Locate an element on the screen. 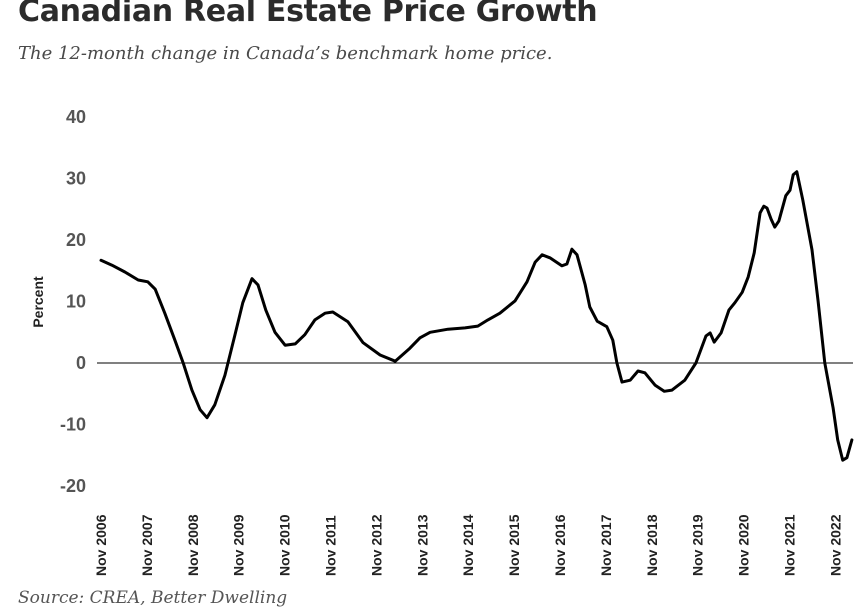 The height and width of the screenshot is (608, 867). x-tick-label: Nov 2020 is located at coordinates (744, 545).